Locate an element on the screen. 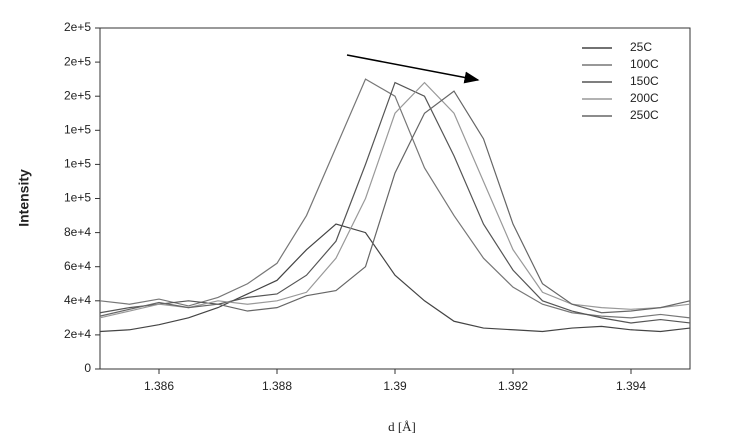  legend-label: 250C is located at coordinates (644, 115).